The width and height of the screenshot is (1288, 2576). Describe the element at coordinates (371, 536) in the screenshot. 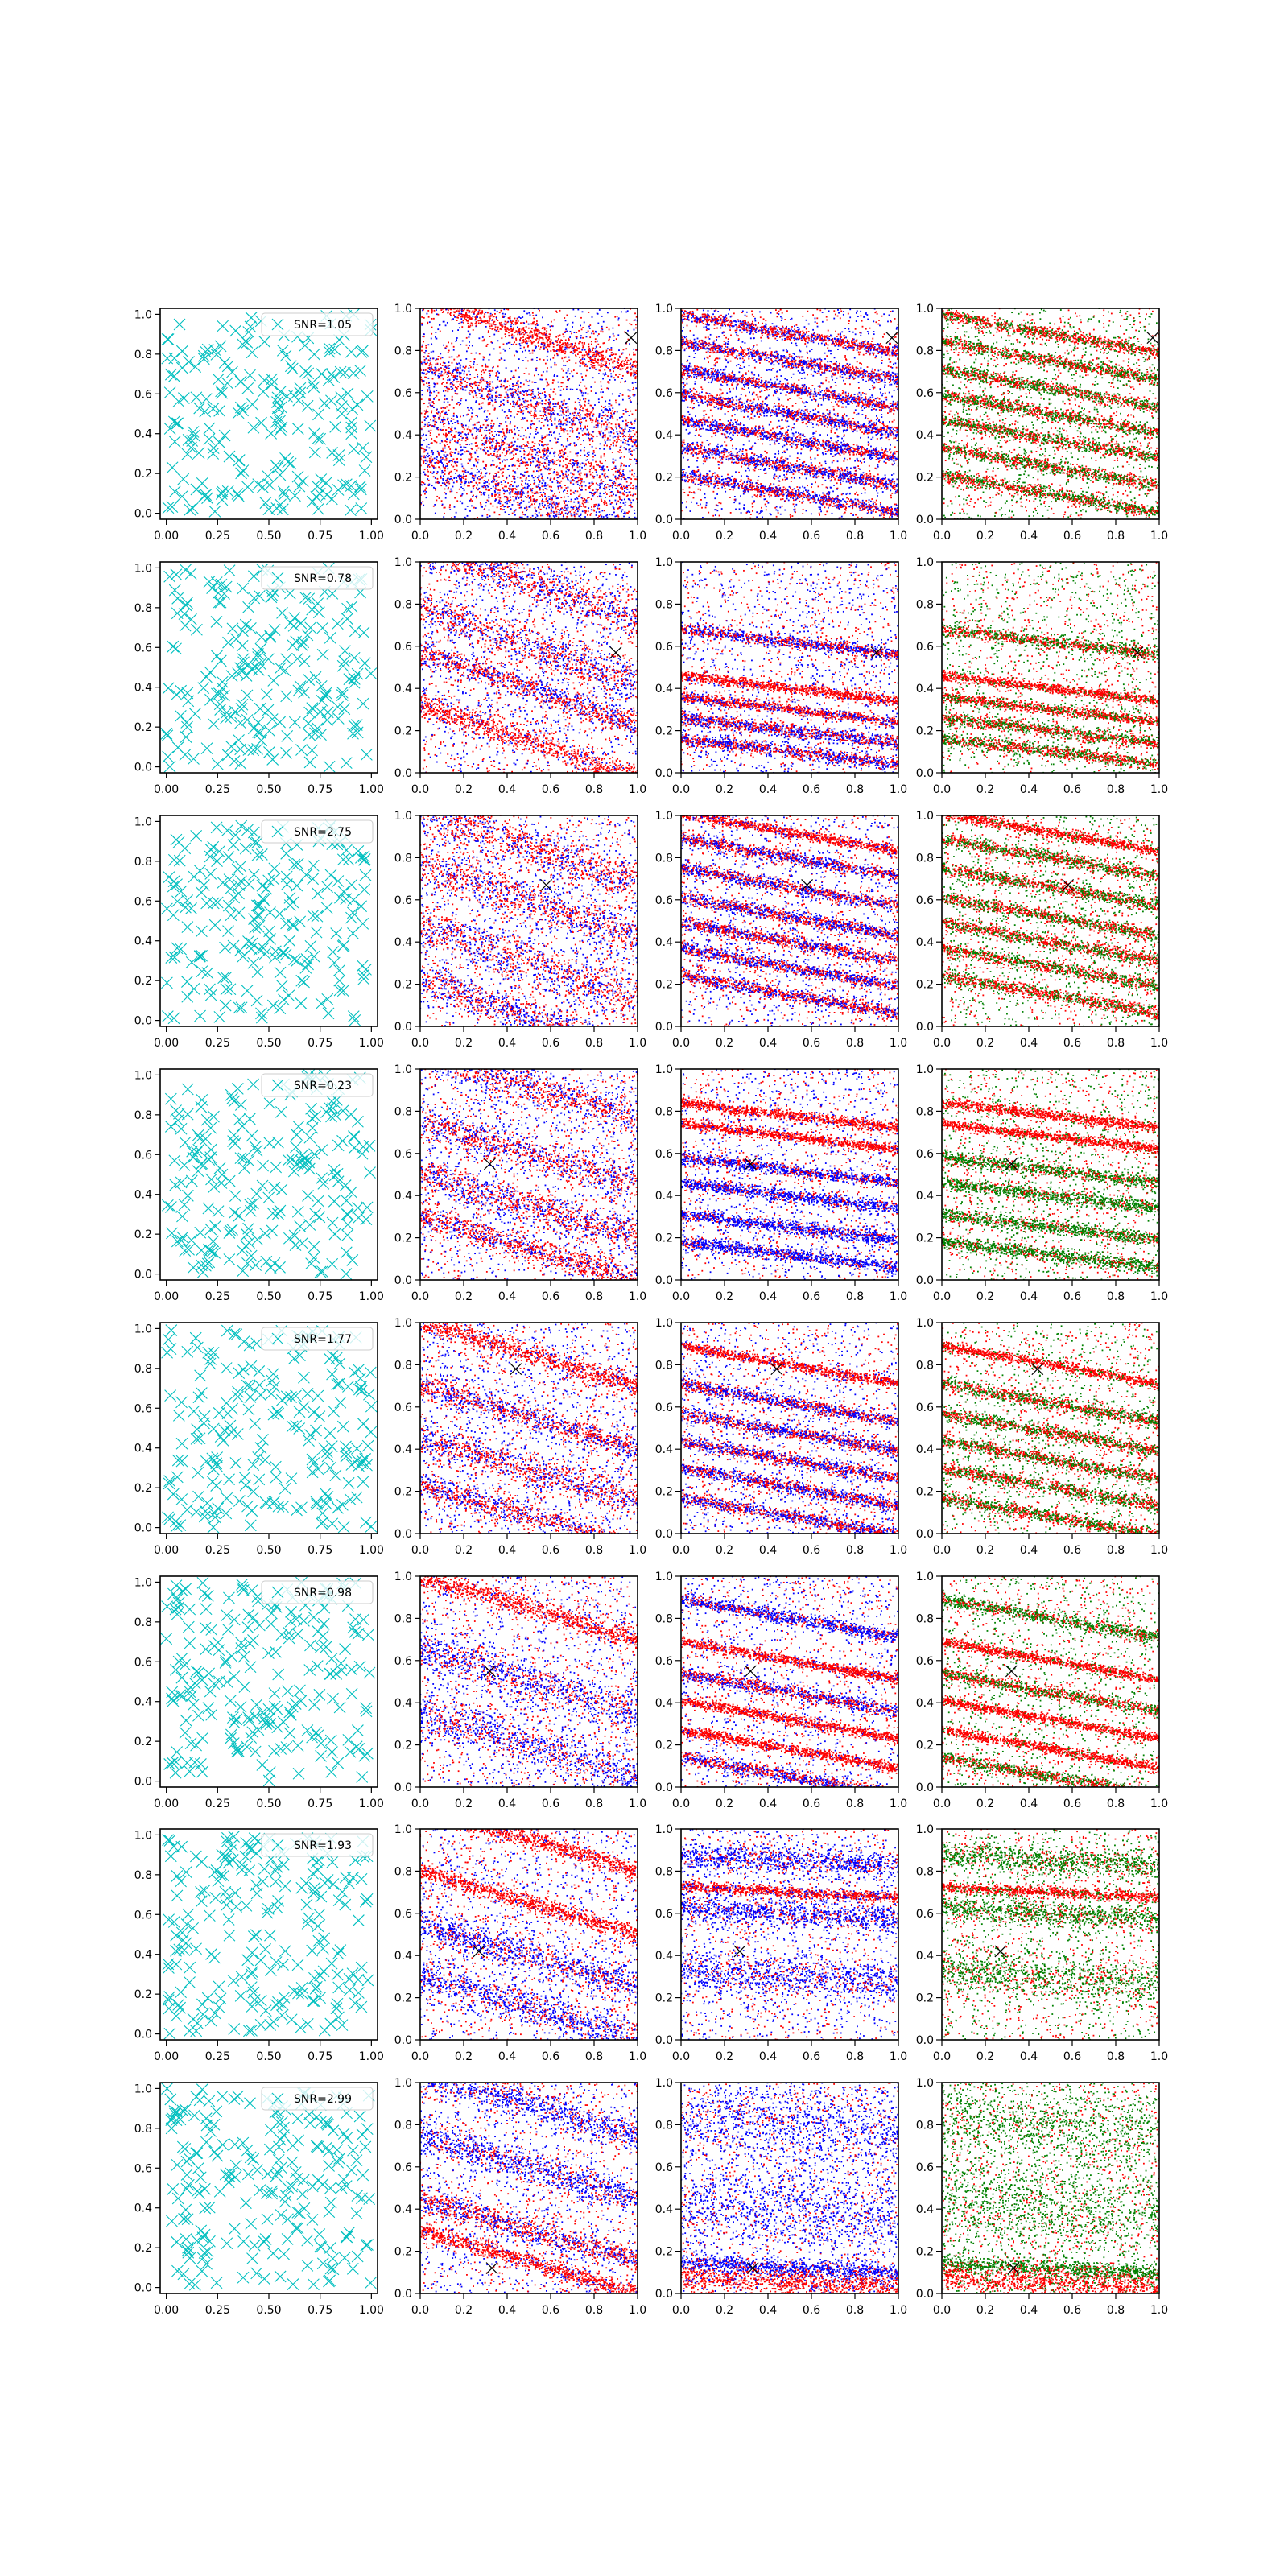

I see `x-tick-label: 1.00` at that location.